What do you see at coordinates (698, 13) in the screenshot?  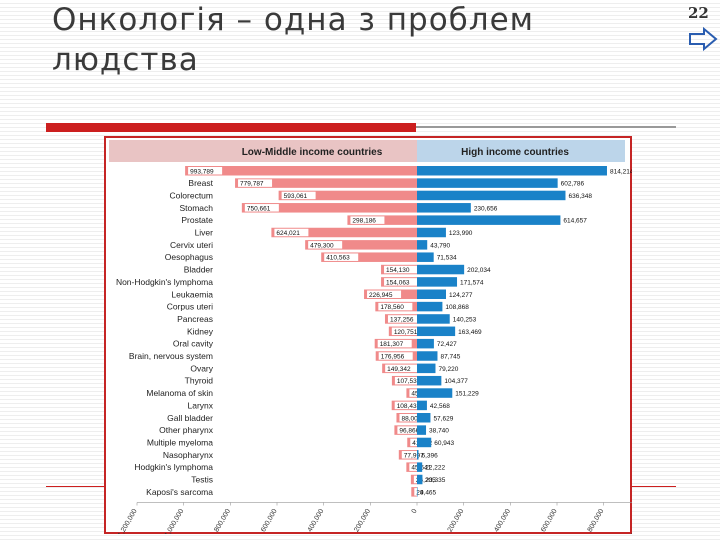 I see `slide-number: 22` at bounding box center [698, 13].